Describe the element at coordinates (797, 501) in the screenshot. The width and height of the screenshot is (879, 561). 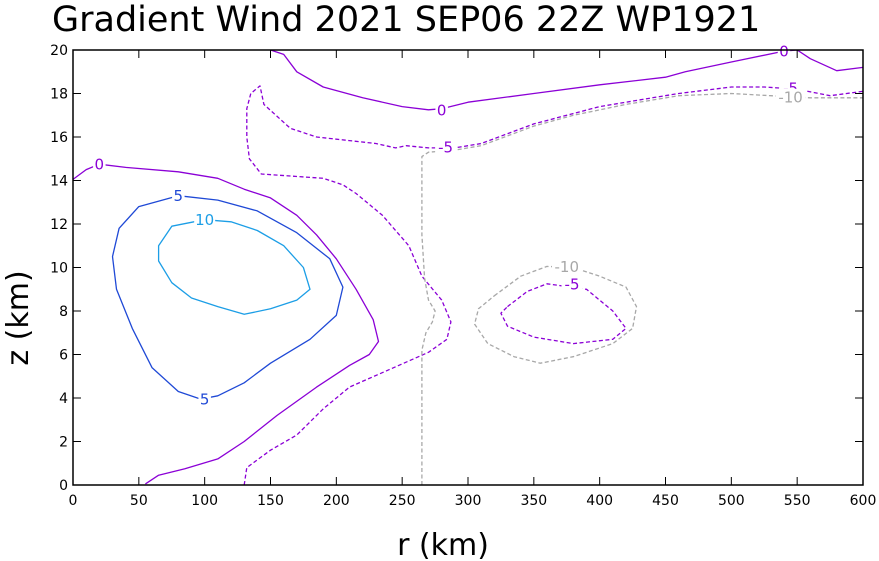
I see `x-tick-label-11: 550` at that location.